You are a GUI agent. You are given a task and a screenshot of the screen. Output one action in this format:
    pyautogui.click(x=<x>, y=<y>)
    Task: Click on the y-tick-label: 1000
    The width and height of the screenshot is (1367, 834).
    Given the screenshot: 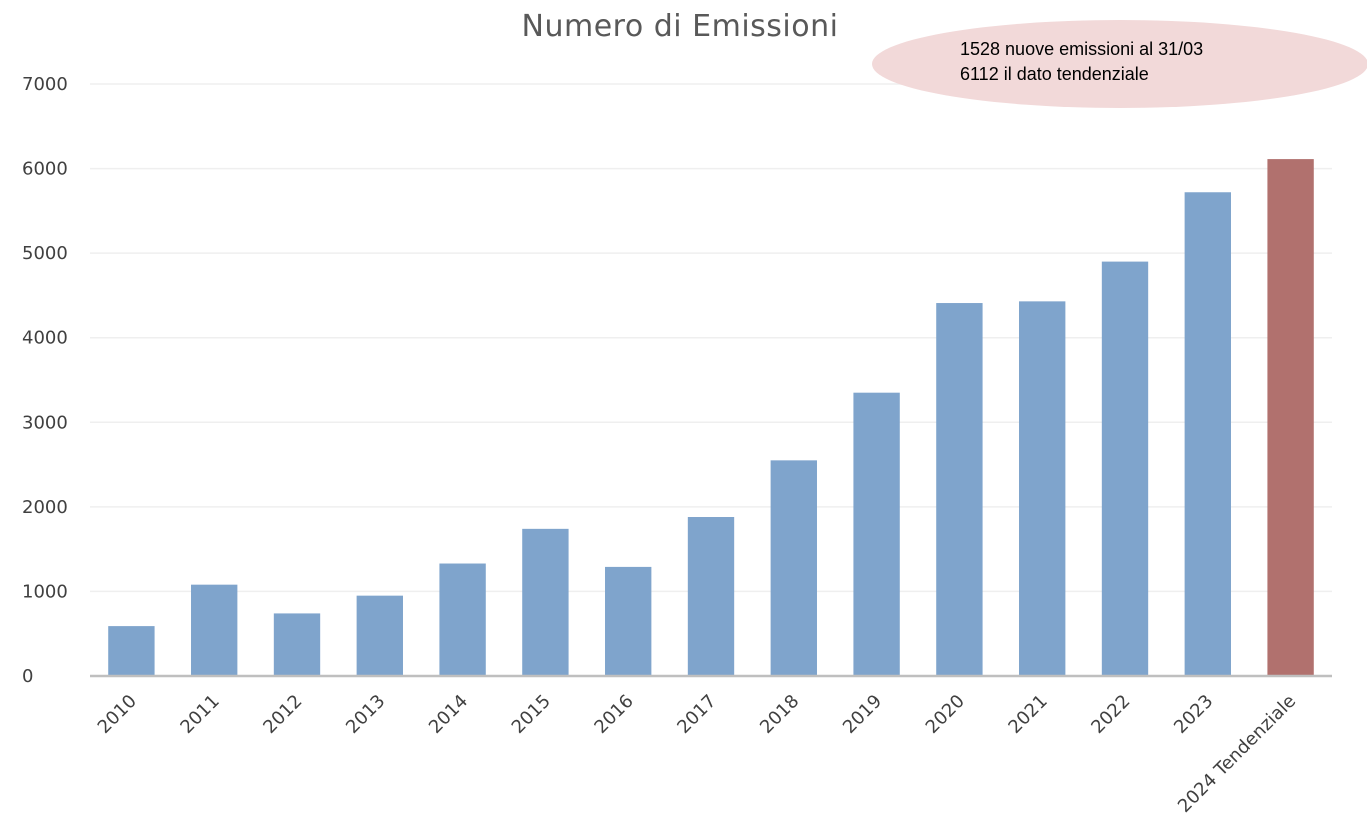 What is the action you would take?
    pyautogui.click(x=45, y=591)
    